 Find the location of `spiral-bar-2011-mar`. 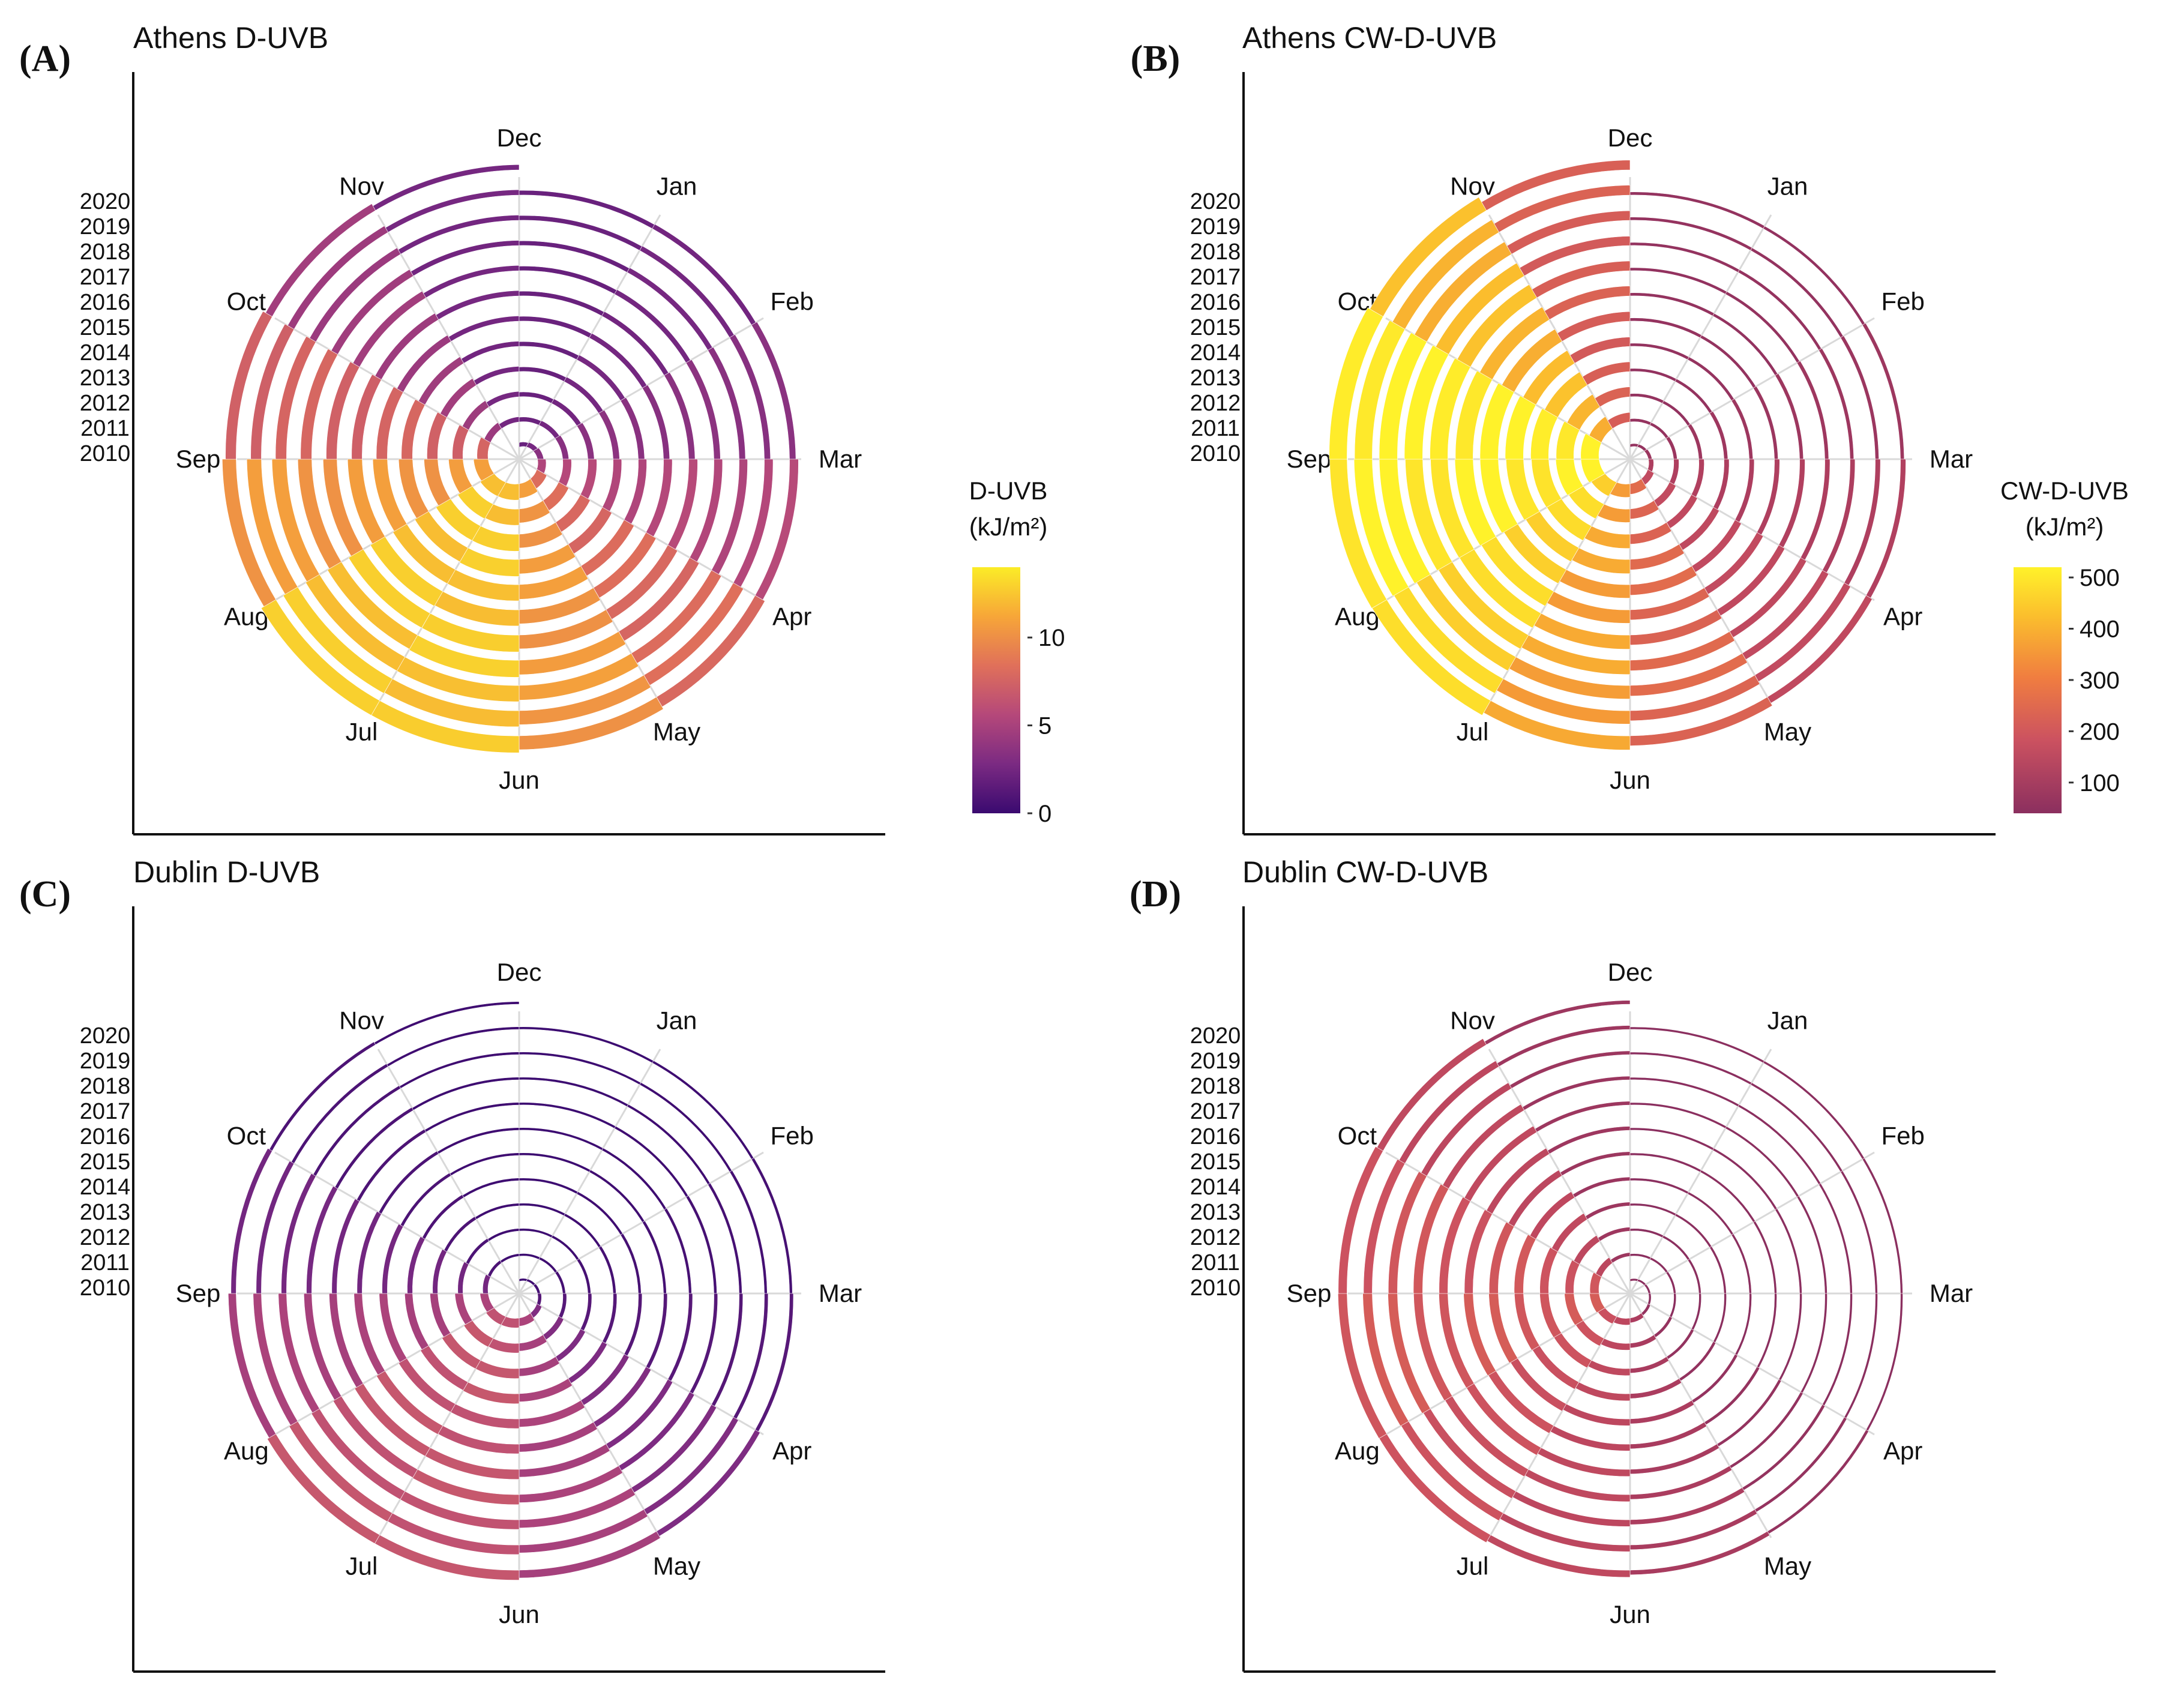

spiral-bar-2011-mar is located at coordinates (562, 1306).